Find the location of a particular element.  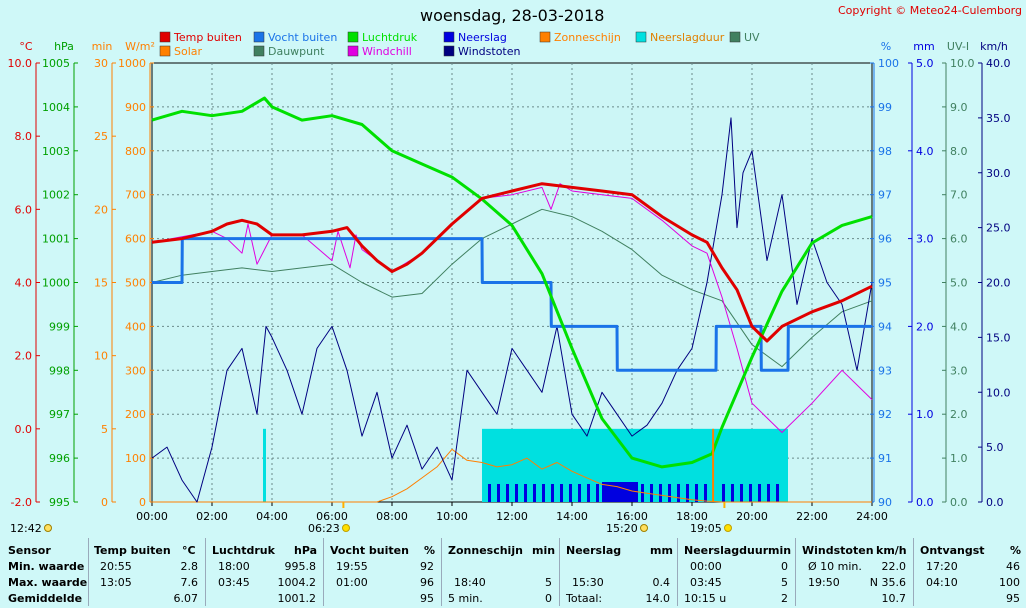

legend-label: Windstoten is located at coordinates (489, 51).